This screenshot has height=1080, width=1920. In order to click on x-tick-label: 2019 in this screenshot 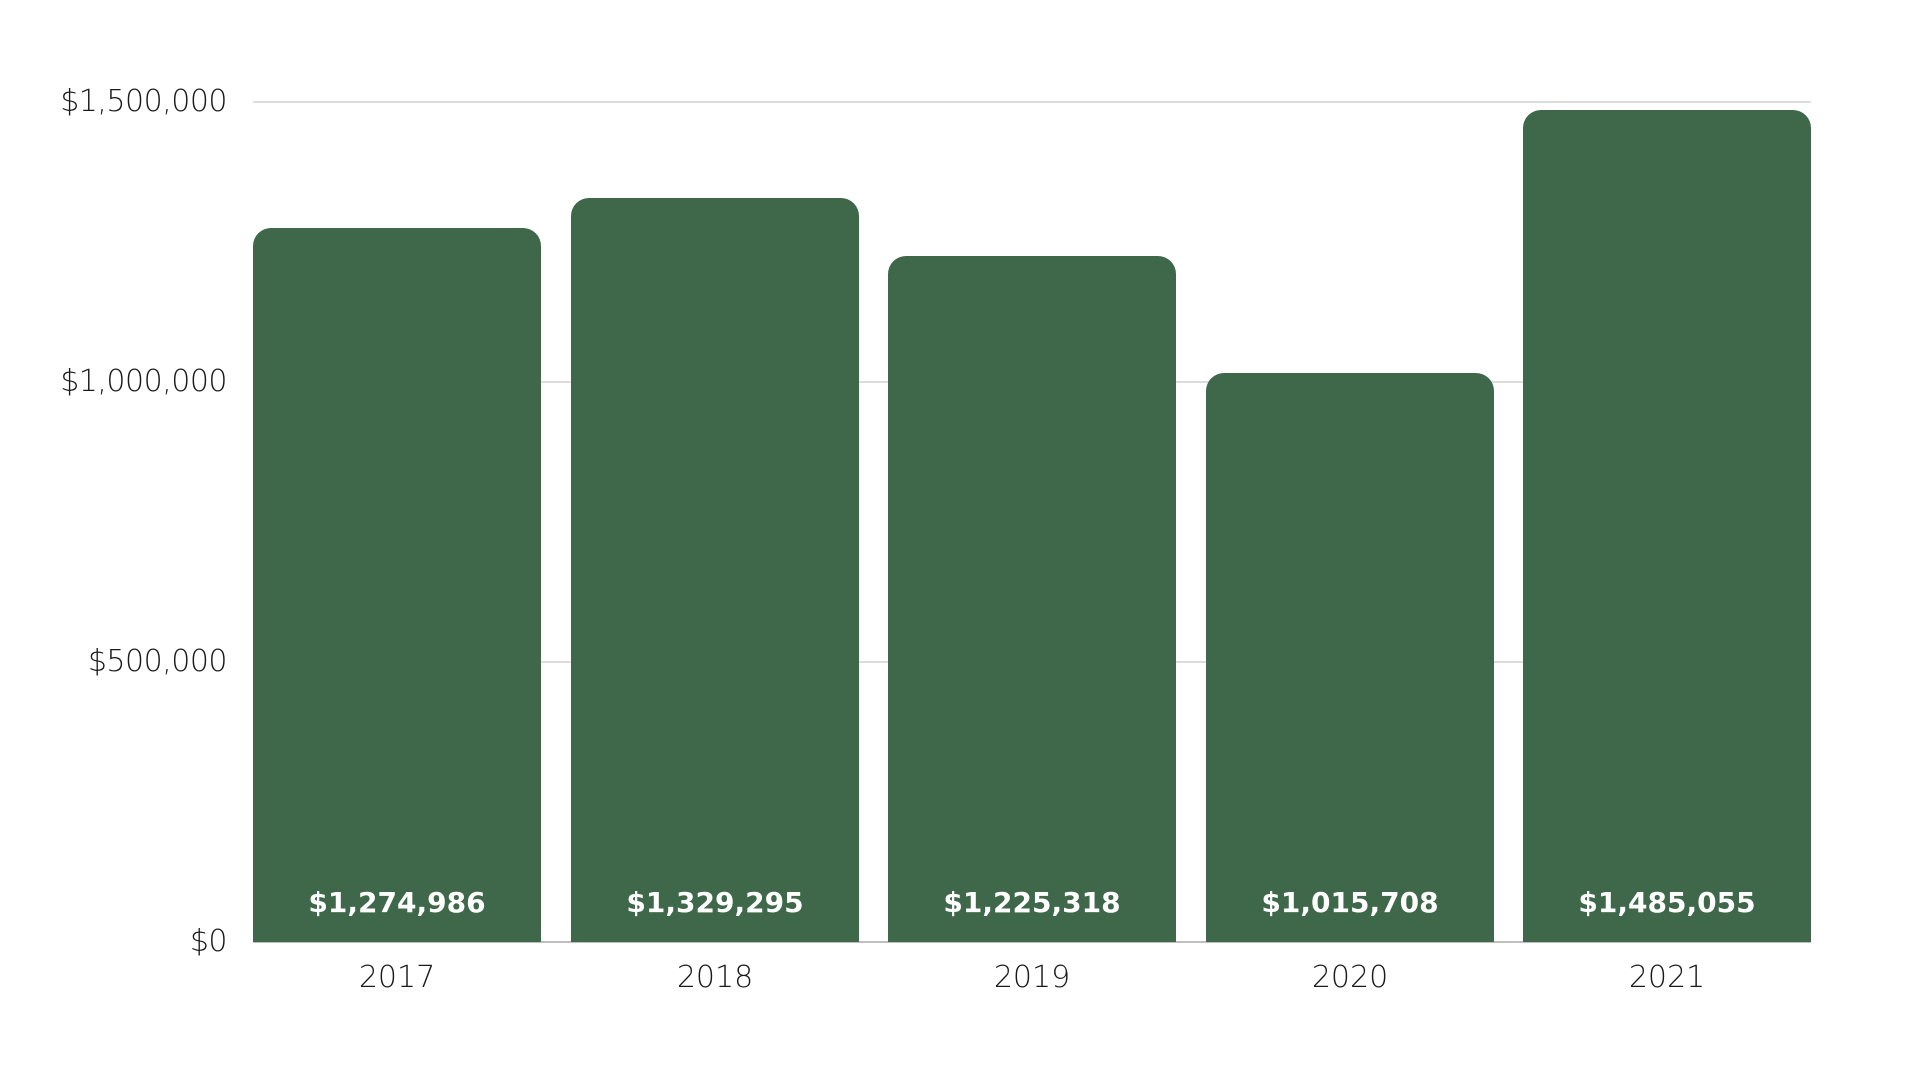, I will do `click(1032, 977)`.